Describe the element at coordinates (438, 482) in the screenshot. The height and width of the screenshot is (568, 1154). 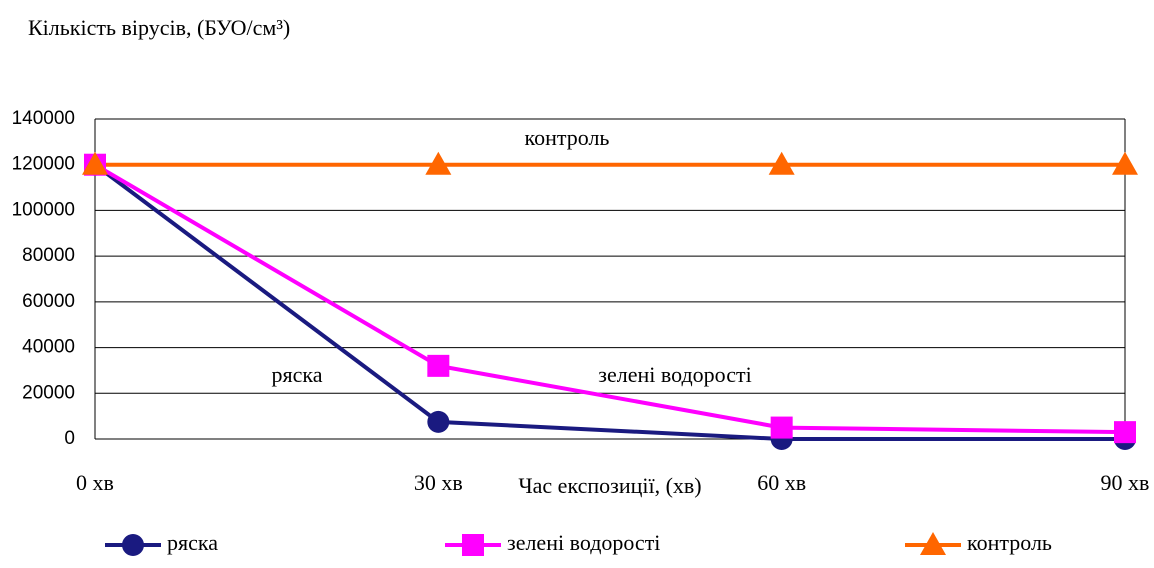
I see `x-tick-label: 30 хв` at that location.